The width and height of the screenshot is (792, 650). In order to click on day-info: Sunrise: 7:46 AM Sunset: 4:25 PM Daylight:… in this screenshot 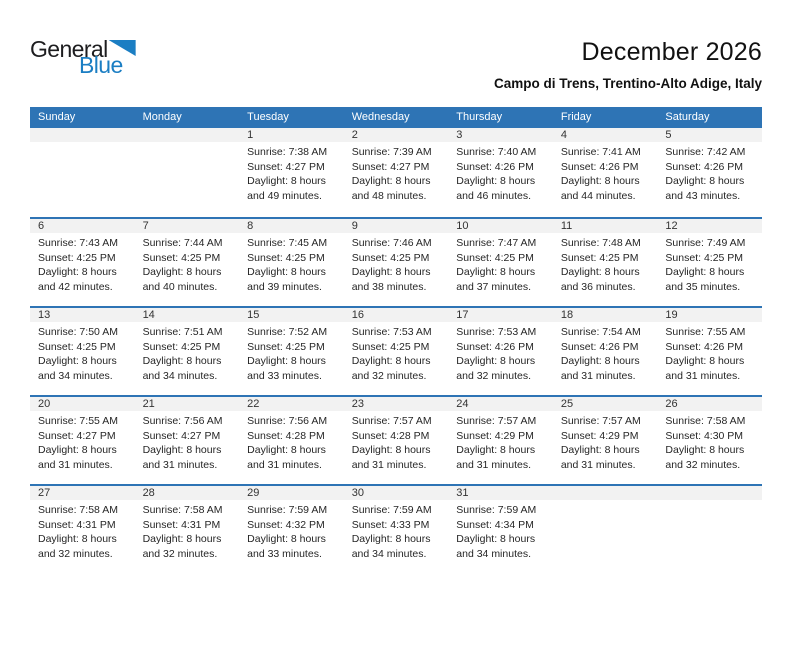, I will do `click(396, 263)`.